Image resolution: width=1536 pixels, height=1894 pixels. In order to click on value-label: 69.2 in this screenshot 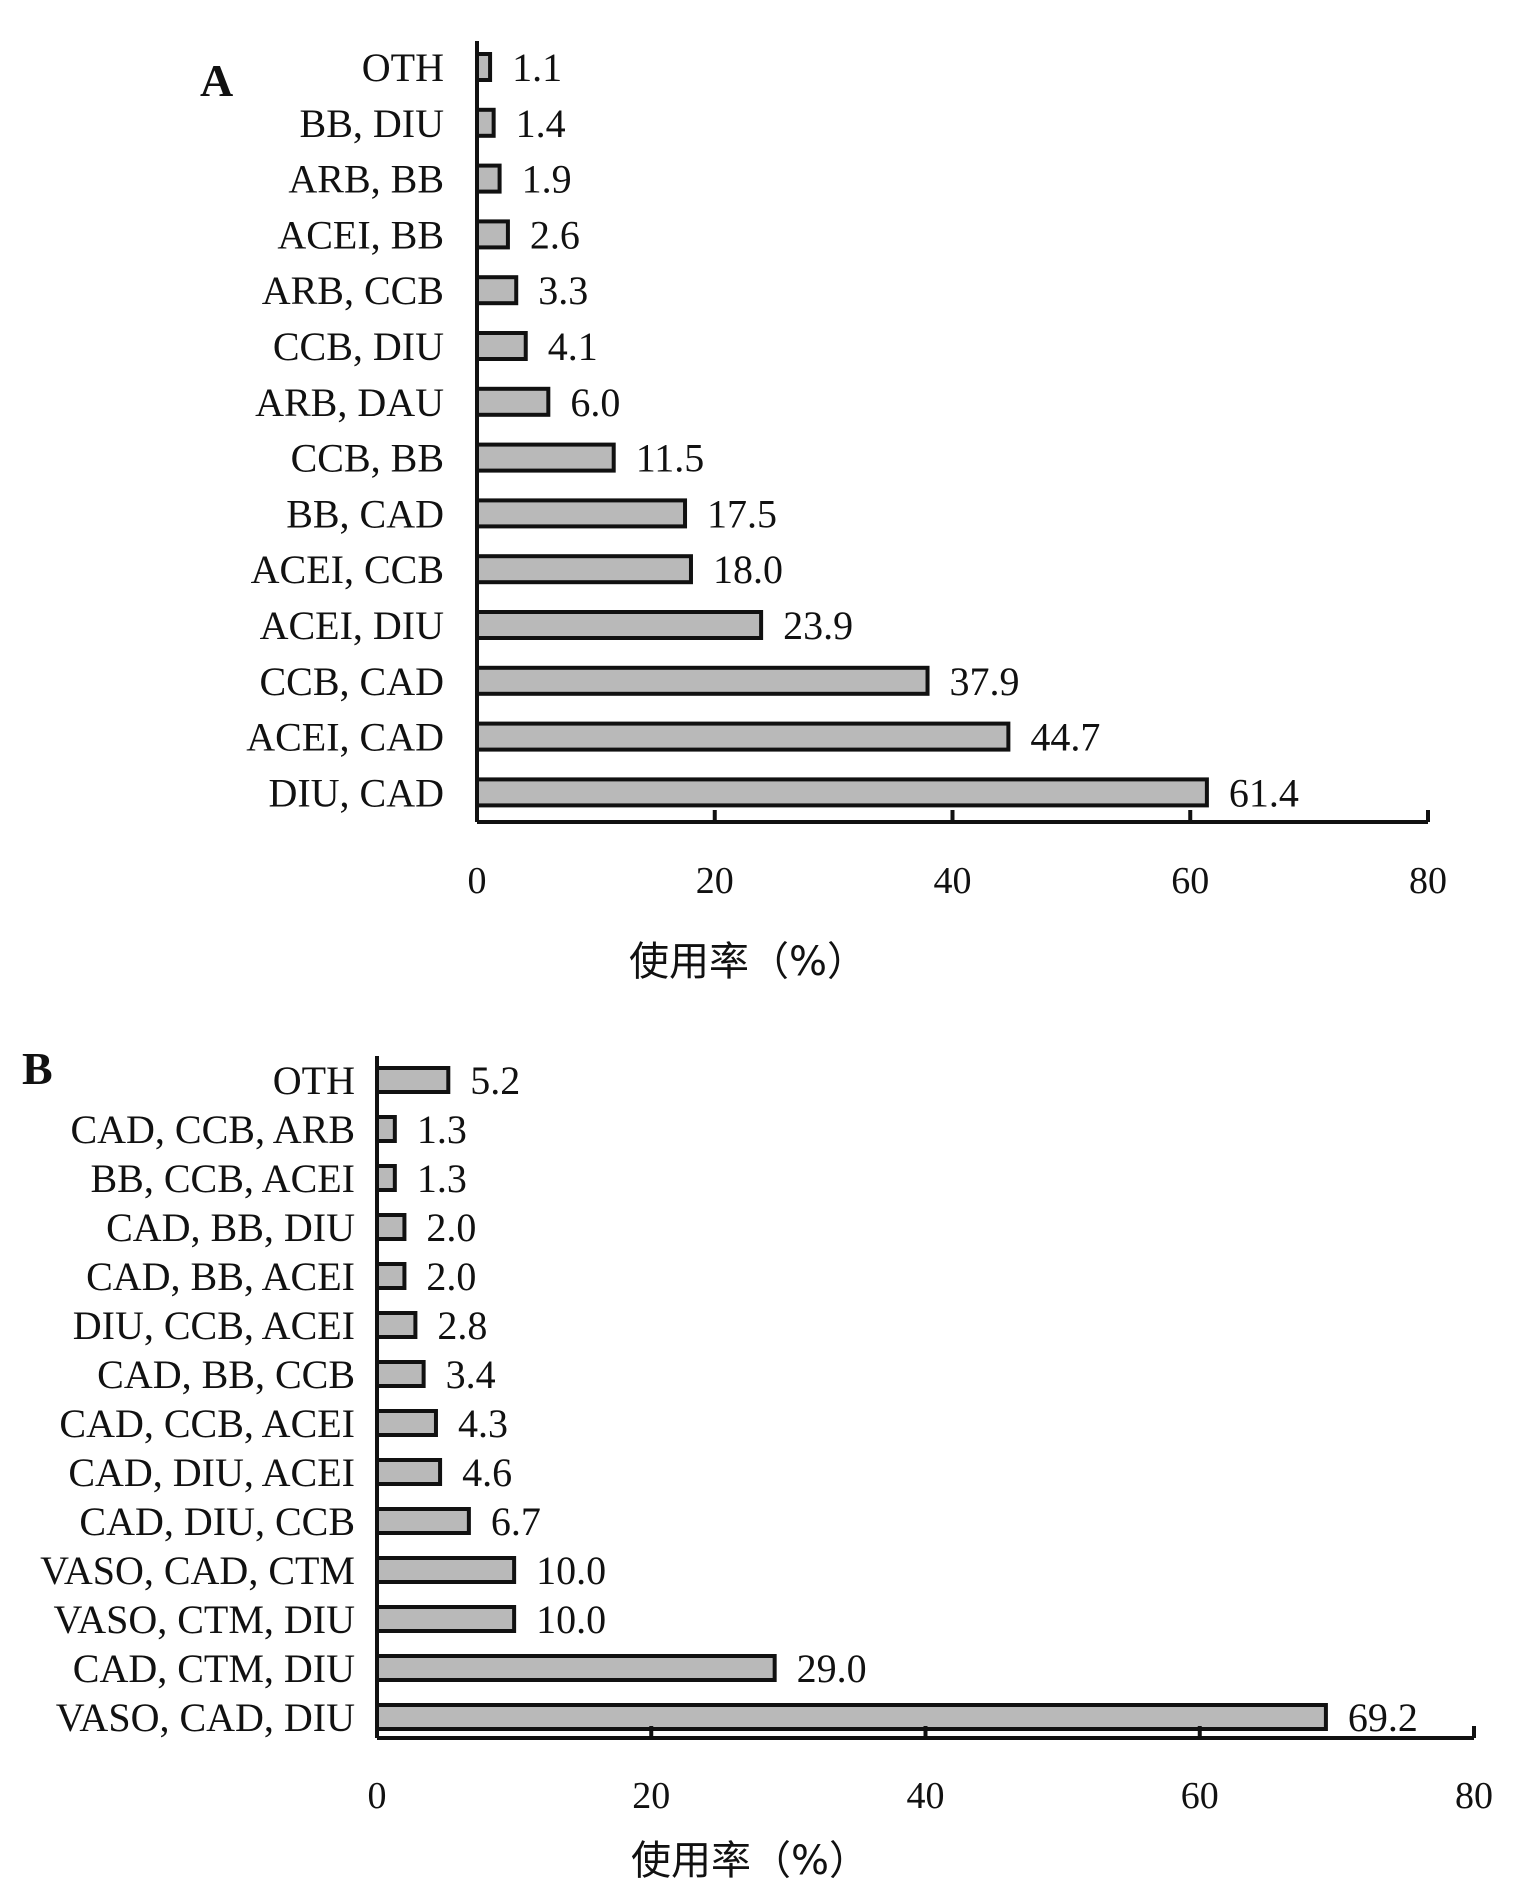, I will do `click(1383, 1717)`.